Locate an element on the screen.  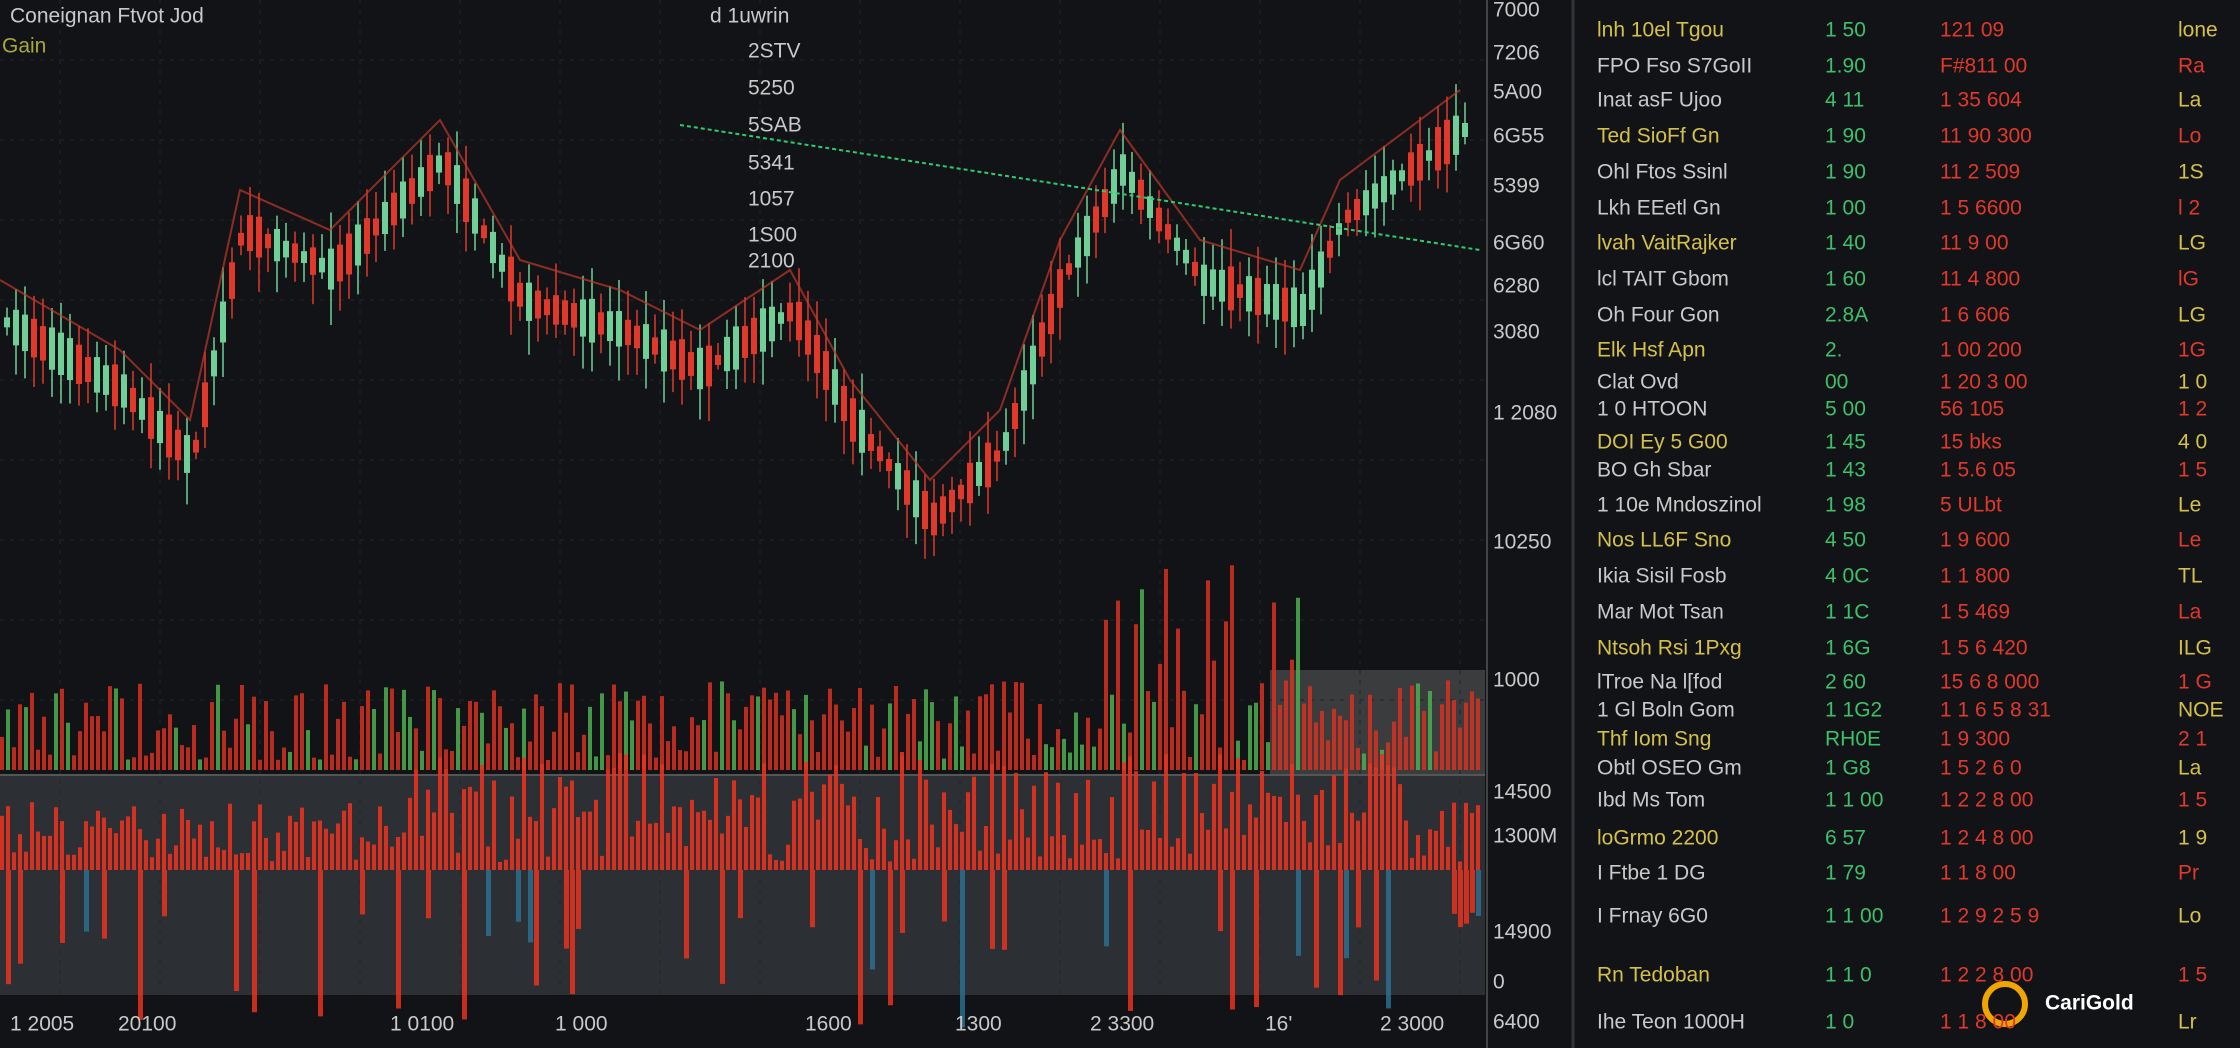
row-name: BO Gh Sbar is located at coordinates (1654, 470).